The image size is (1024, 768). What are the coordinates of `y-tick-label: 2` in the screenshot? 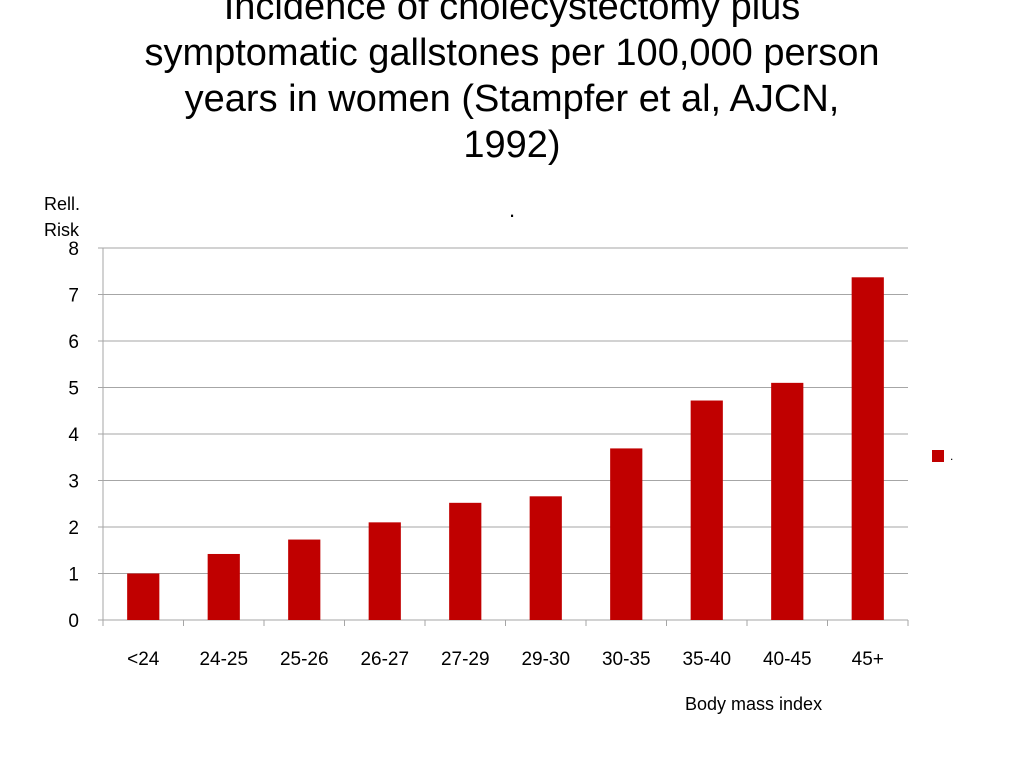 It's located at (73, 528).